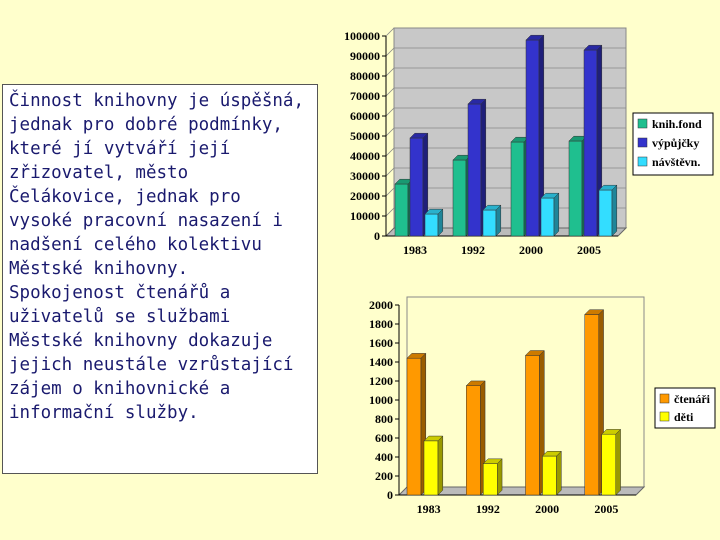 The width and height of the screenshot is (720, 540). Describe the element at coordinates (365, 216) in the screenshot. I see `y-tick-label: 10000` at that location.